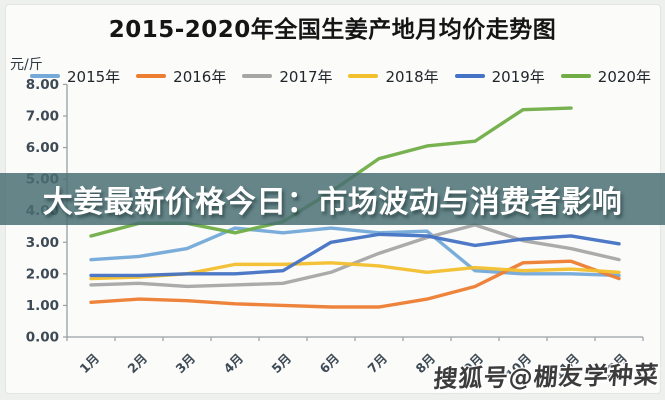 This screenshot has width=665, height=400. What do you see at coordinates (306, 76) in the screenshot?
I see `legend-label: 2017年` at bounding box center [306, 76].